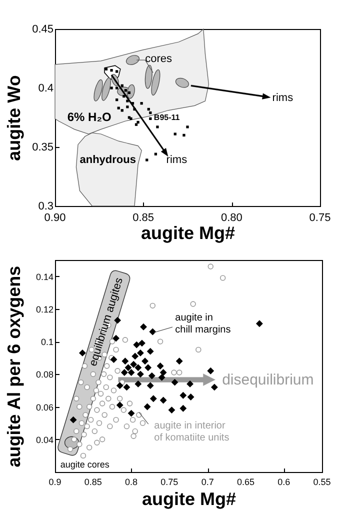 The image size is (350, 516). Describe the element at coordinates (14, 118) in the screenshot. I see `y-axis-title: augite Wo` at that location.